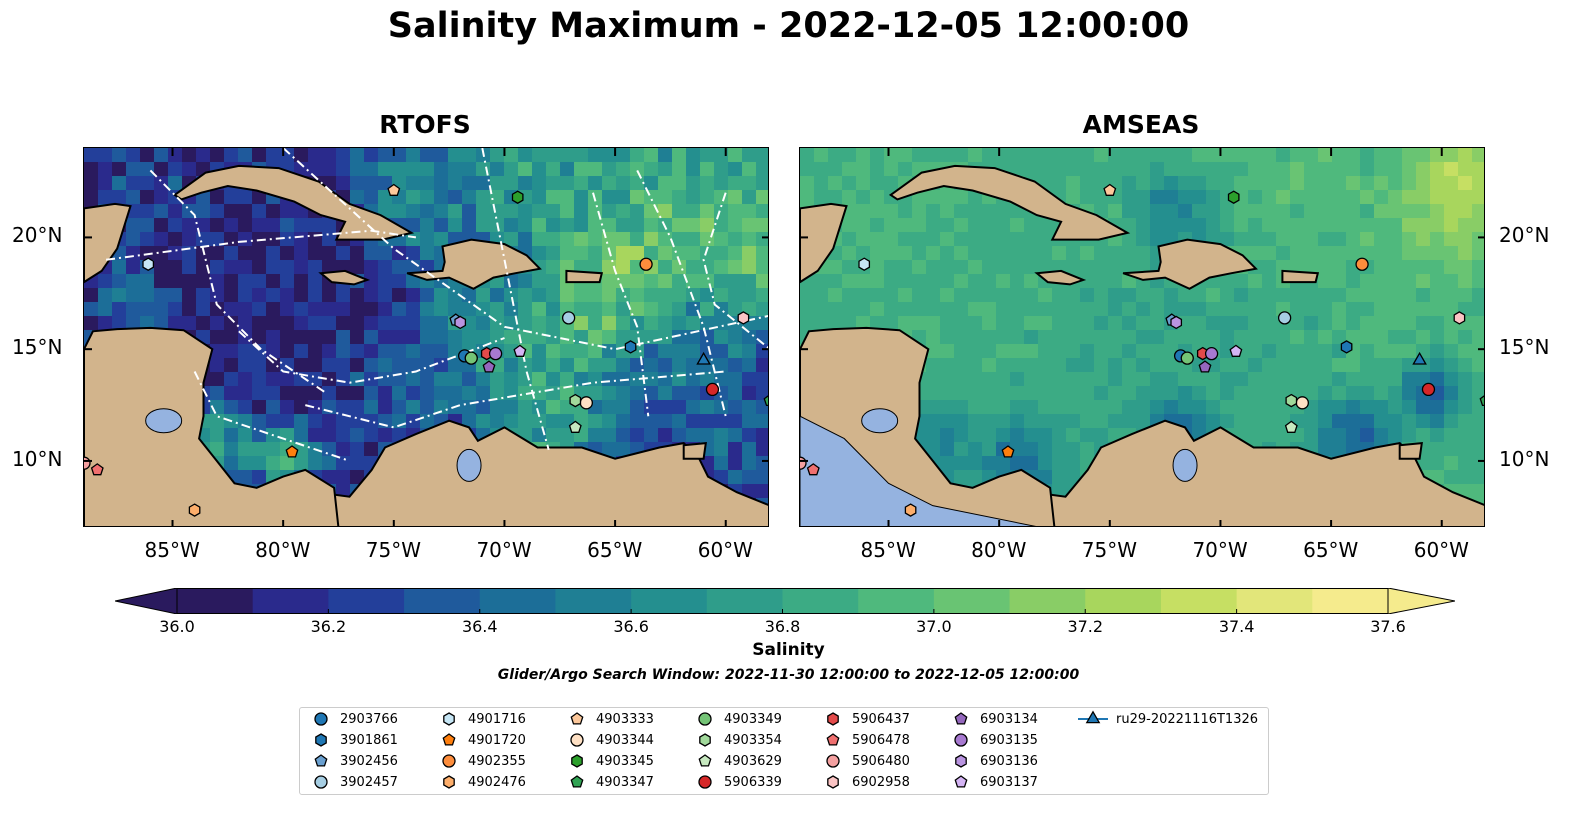 The image size is (1577, 827). What do you see at coordinates (1410, 450) in the screenshot?
I see `land-trinidad` at bounding box center [1410, 450].